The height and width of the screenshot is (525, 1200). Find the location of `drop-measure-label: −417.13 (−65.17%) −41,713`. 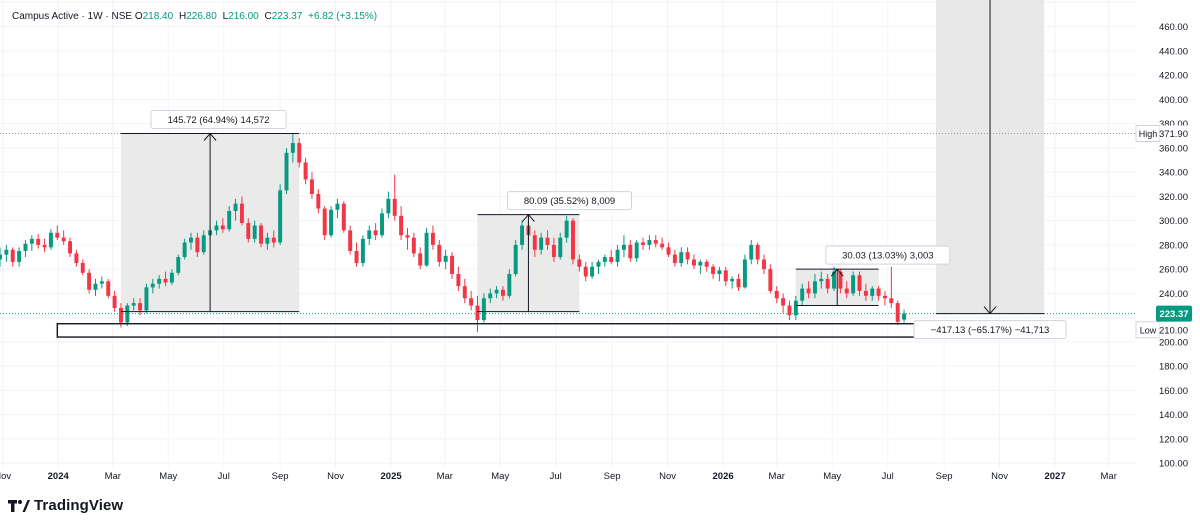

drop-measure-label: −417.13 (−65.17%) −41,713 is located at coordinates (990, 330).